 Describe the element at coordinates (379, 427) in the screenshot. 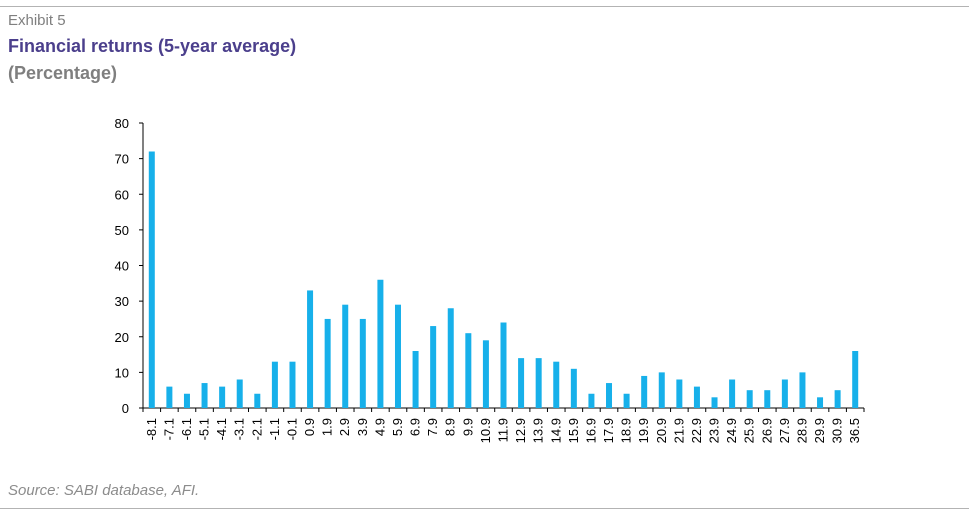

I see `x-tick-label: 4.9` at that location.